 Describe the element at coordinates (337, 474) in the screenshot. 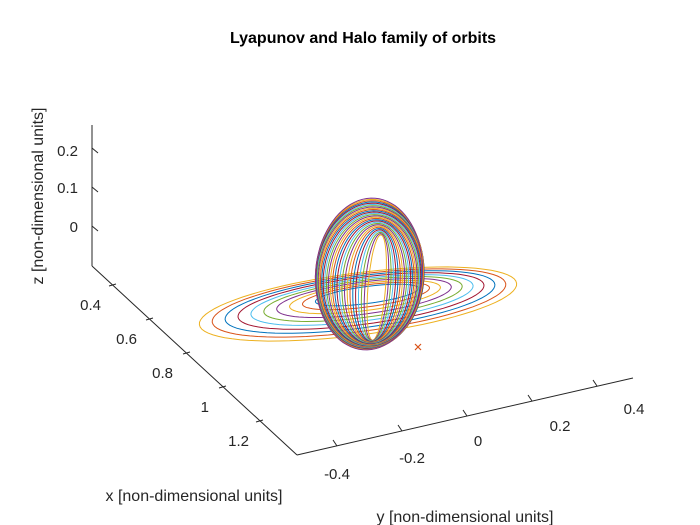

I see `y-tick-label: -0.4` at that location.